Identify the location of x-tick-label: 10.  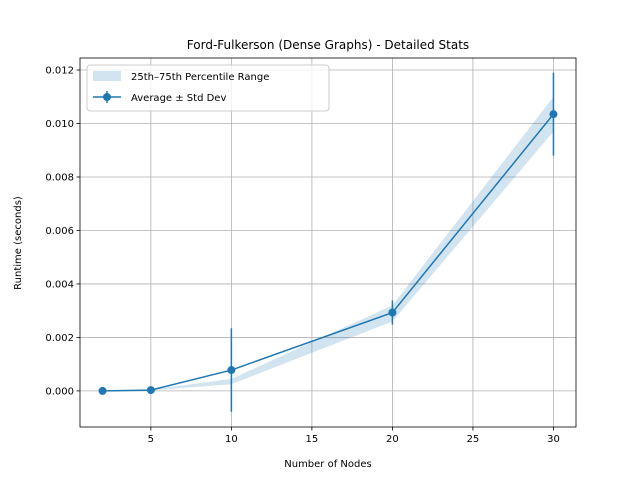
(231, 439).